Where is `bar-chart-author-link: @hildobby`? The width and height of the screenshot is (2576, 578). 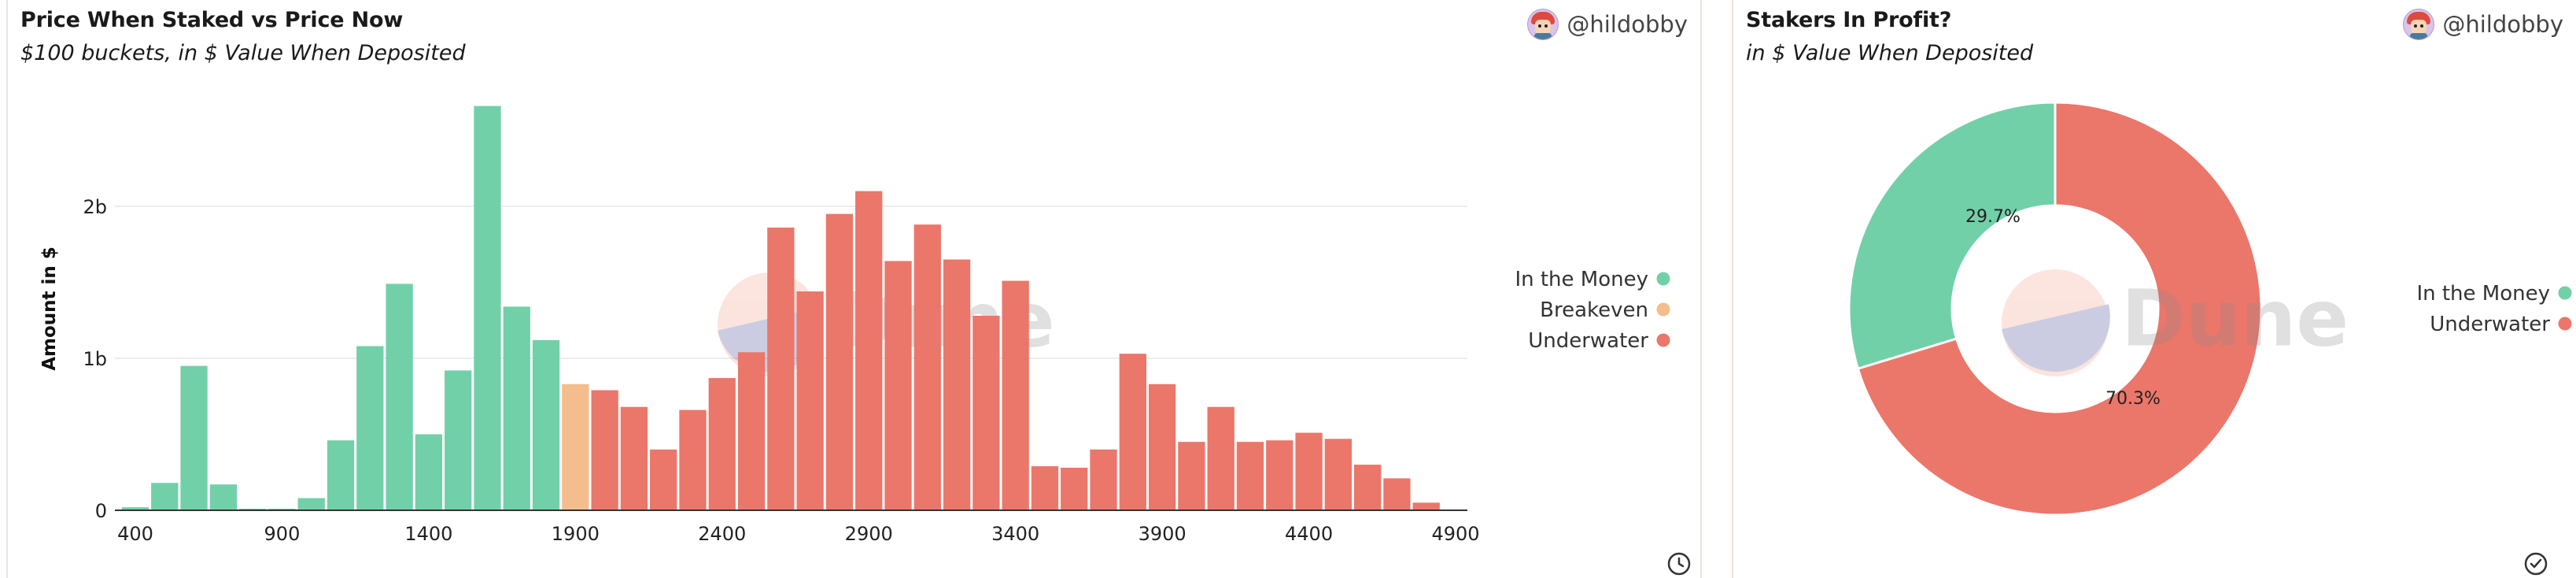
bar-chart-author-link: @hildobby is located at coordinates (1607, 24).